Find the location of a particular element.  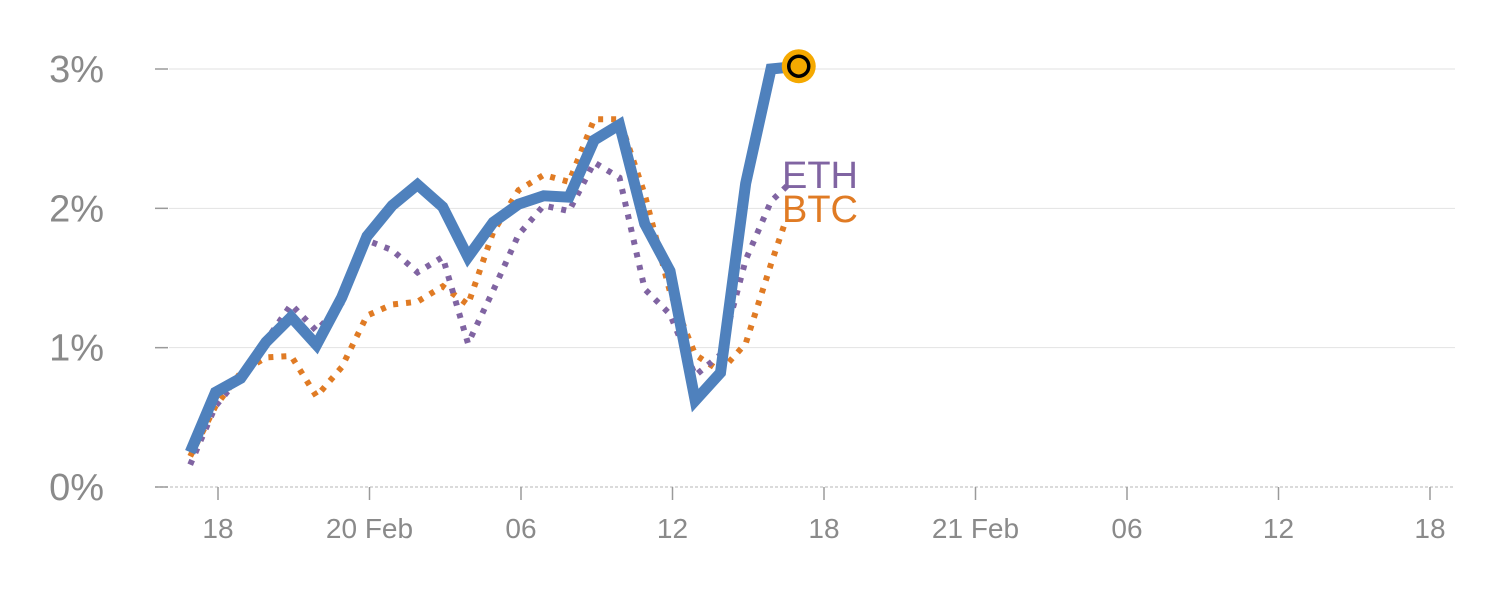

y-tick-label: 1% is located at coordinates (76, 349).